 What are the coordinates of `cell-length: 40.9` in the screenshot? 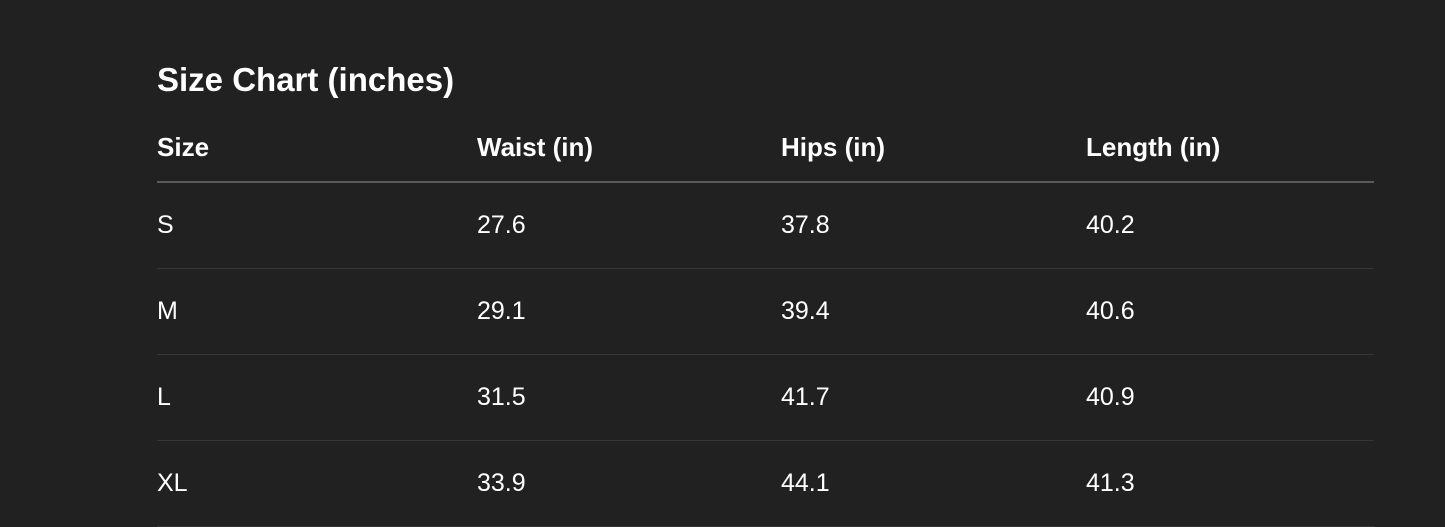 It's located at (1230, 397).